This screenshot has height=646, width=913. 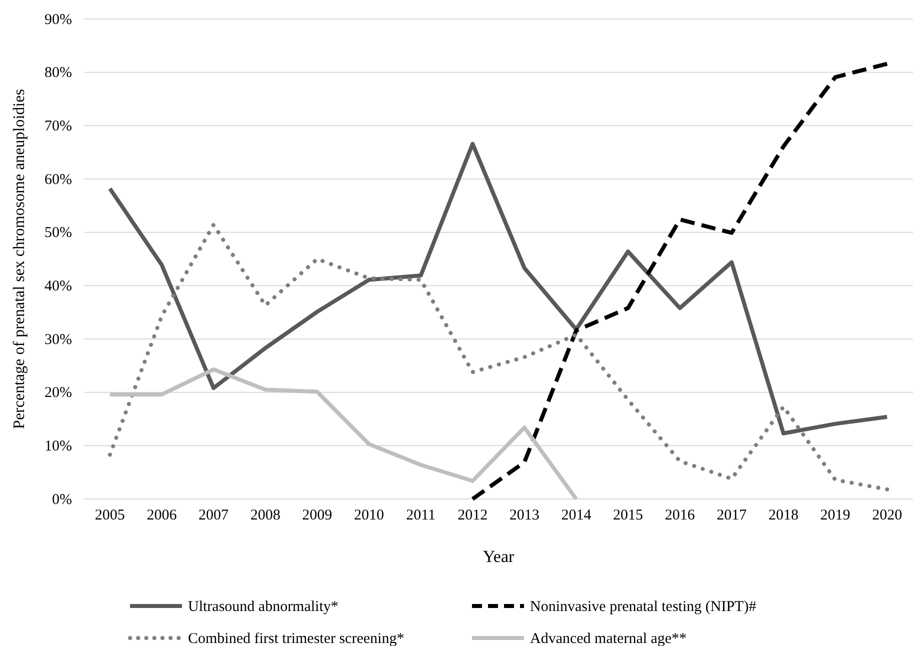 What do you see at coordinates (628, 516) in the screenshot?
I see `x-tick-label: 2015` at bounding box center [628, 516].